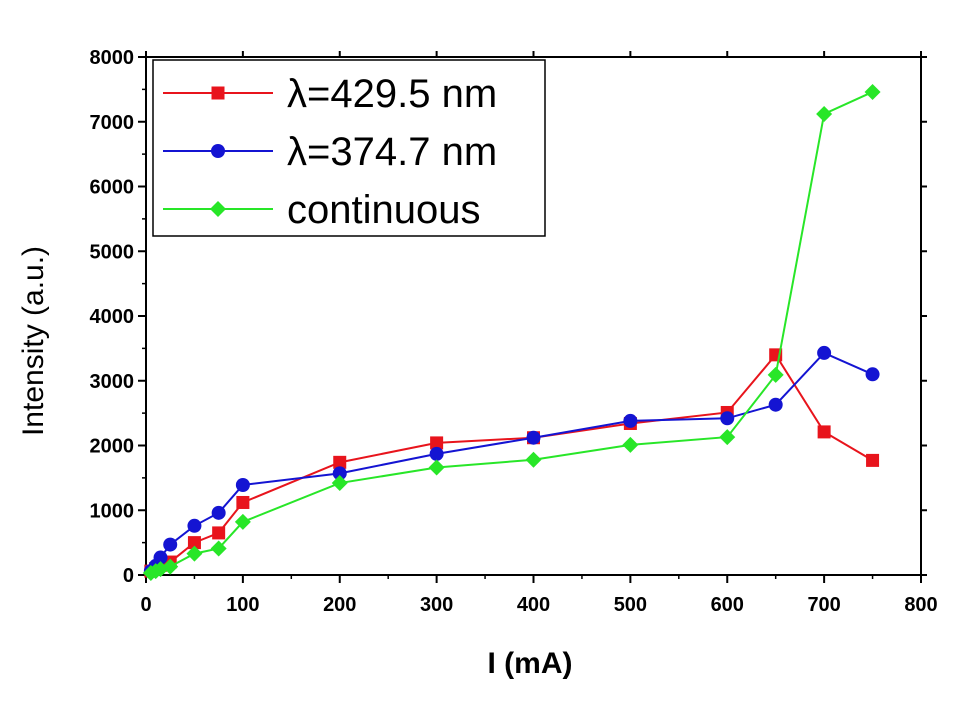  Describe the element at coordinates (145, 605) in the screenshot. I see `x-tick-label: 0` at that location.